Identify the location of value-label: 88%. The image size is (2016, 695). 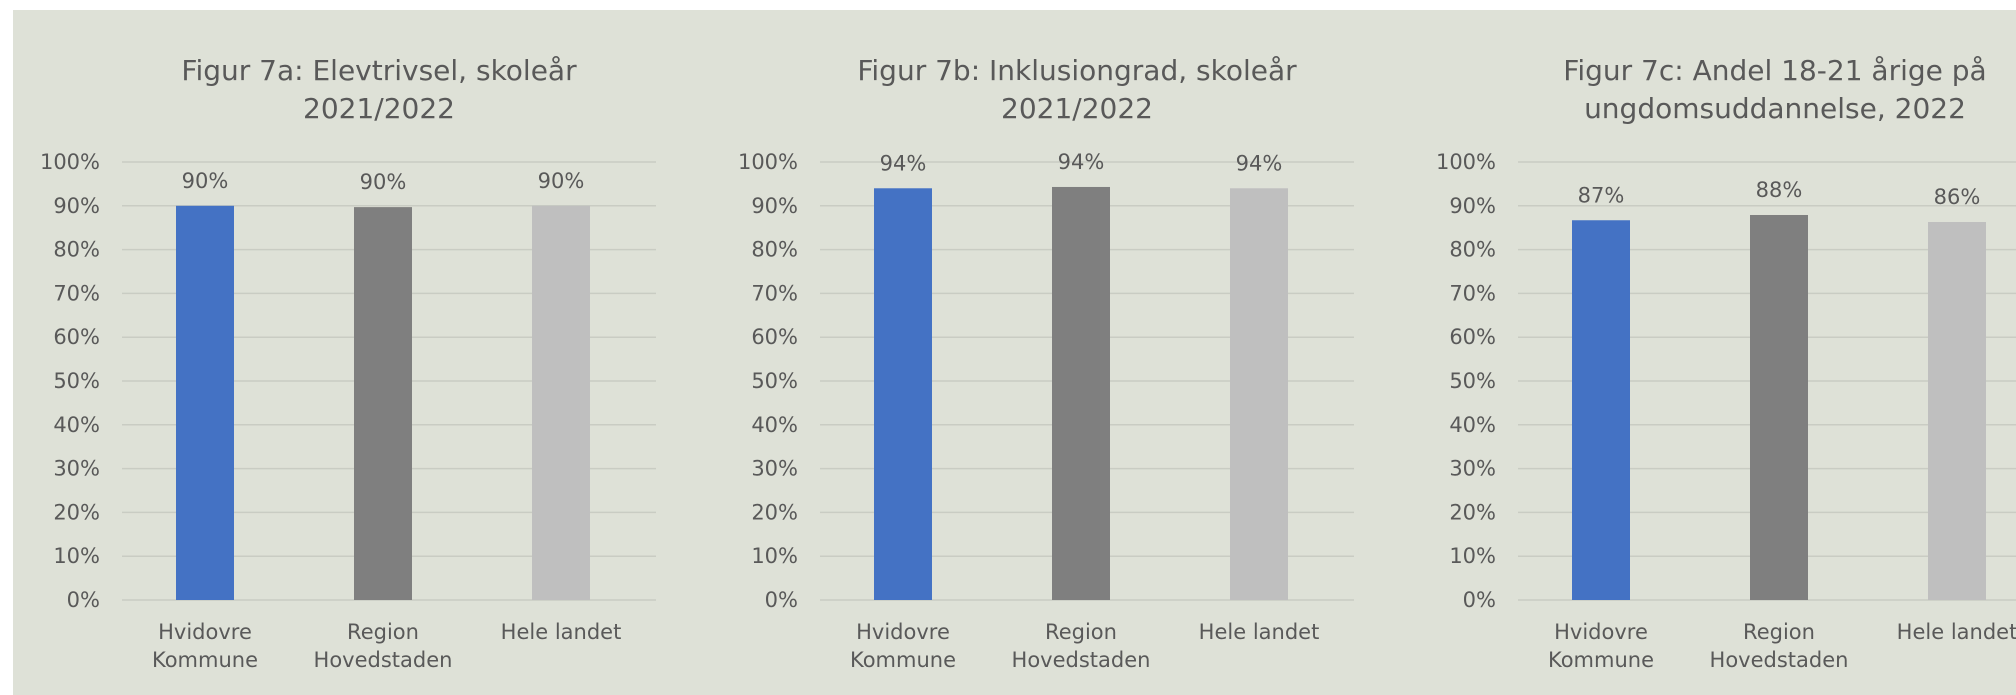
(1779, 190).